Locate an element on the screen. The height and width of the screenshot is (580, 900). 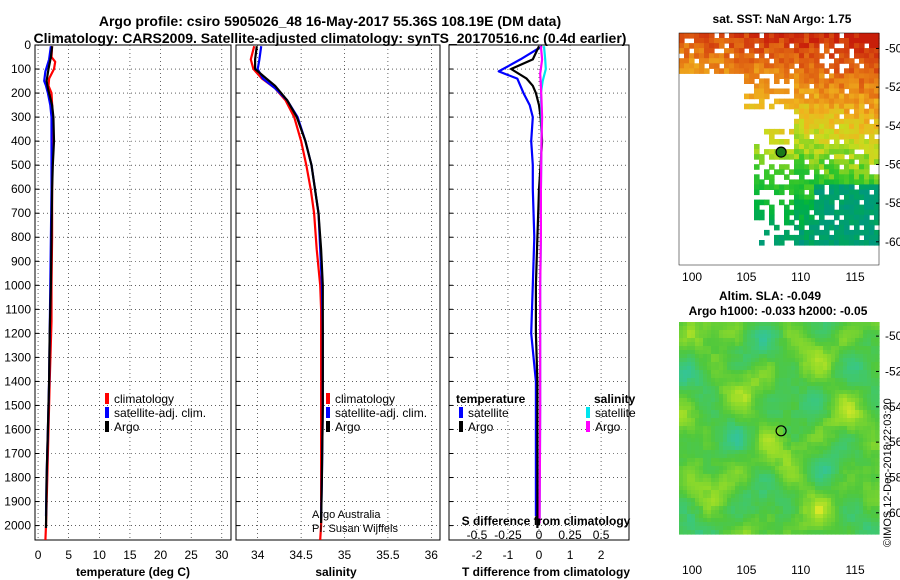
ytick-label-0: 0 is located at coordinates (27, 45).